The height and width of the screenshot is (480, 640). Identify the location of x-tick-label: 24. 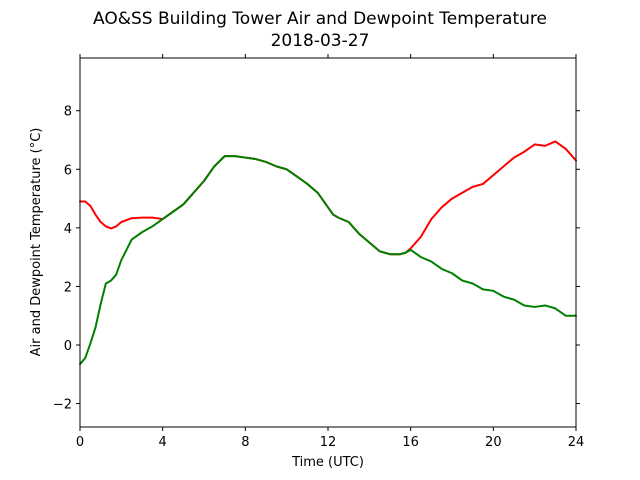
(576, 442).